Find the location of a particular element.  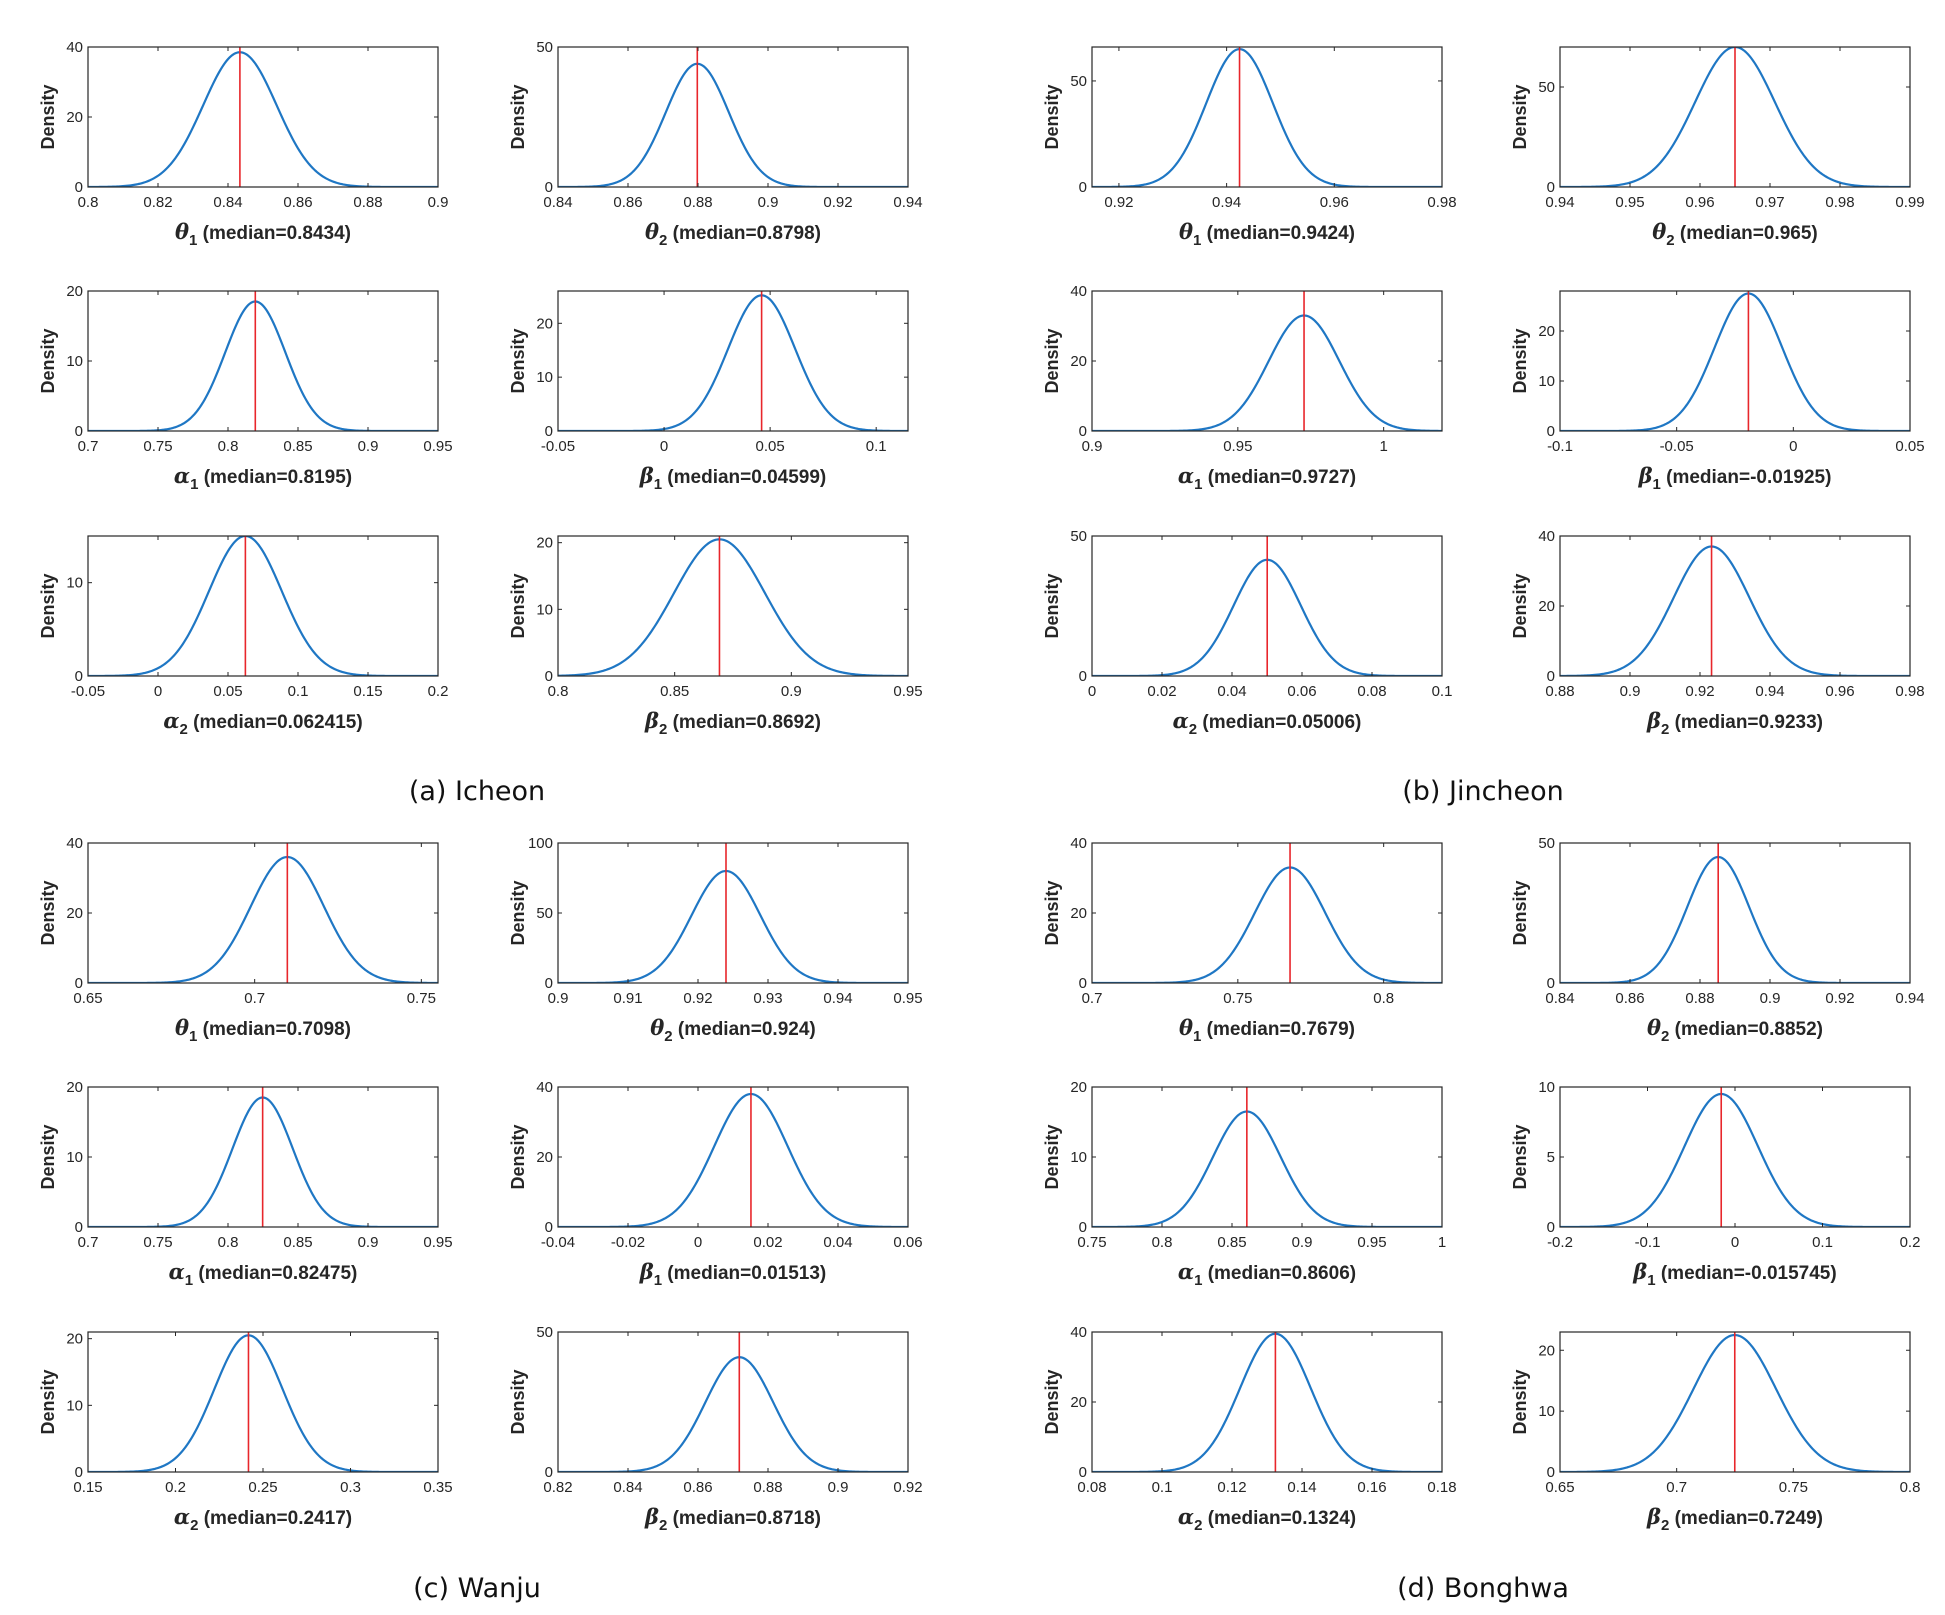

x-label-median: (median=-0.015745) is located at coordinates (1746, 1273).